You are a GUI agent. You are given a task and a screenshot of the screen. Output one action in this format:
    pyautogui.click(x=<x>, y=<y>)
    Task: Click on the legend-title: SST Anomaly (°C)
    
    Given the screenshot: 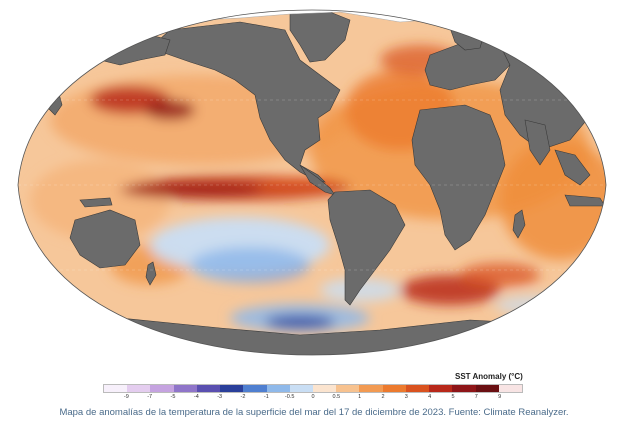 What is the action you would take?
    pyautogui.click(x=489, y=376)
    